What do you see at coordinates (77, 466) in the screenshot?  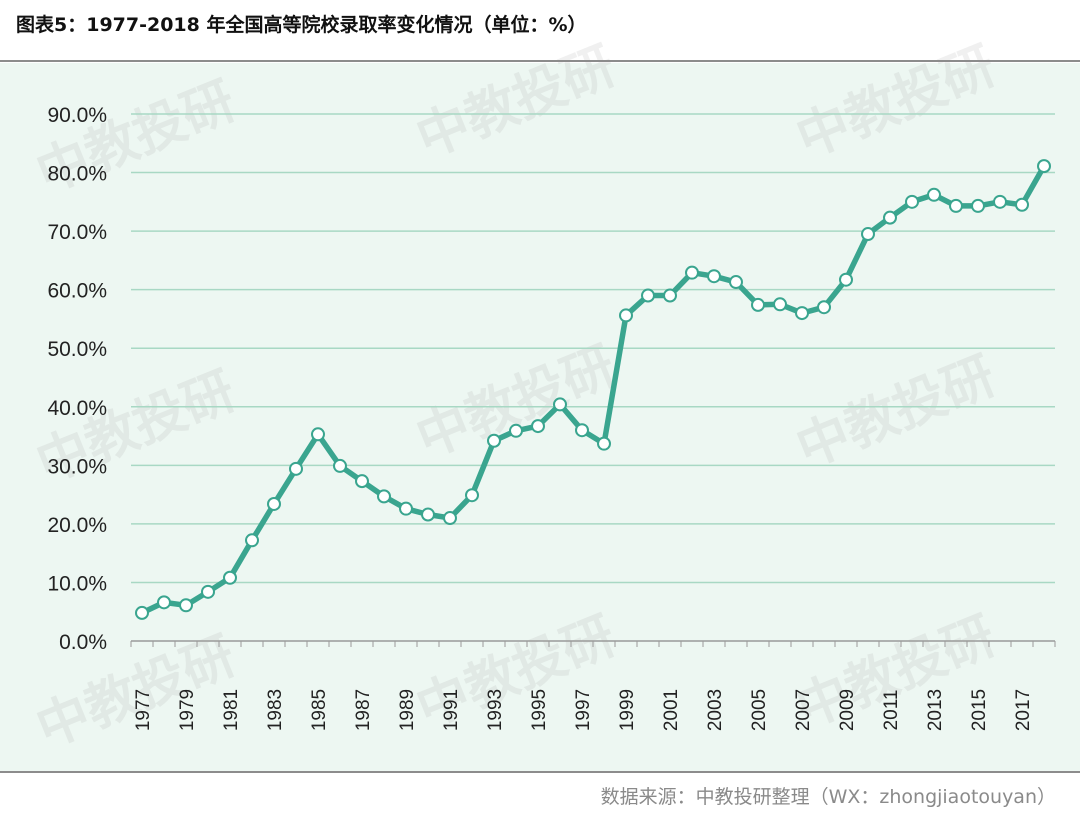 I see `y-tick-label: 30.0%` at bounding box center [77, 466].